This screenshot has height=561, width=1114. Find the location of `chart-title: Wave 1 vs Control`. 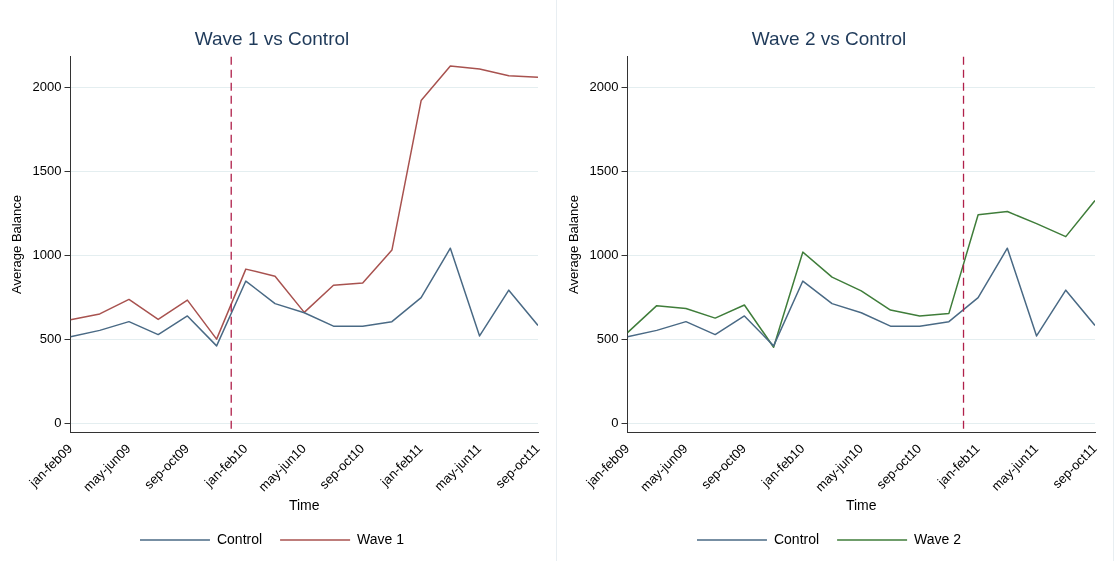

chart-title: Wave 1 vs Control is located at coordinates (272, 38).